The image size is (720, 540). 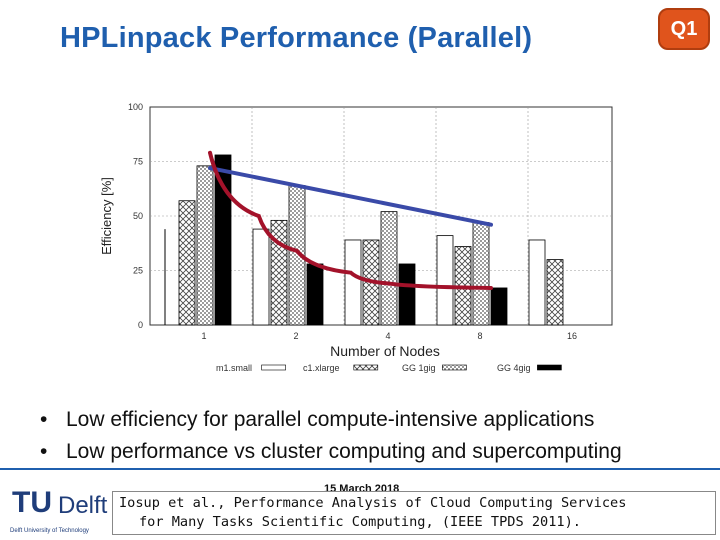 I want to click on tu-logo-icon: TU, so click(x=32, y=502).